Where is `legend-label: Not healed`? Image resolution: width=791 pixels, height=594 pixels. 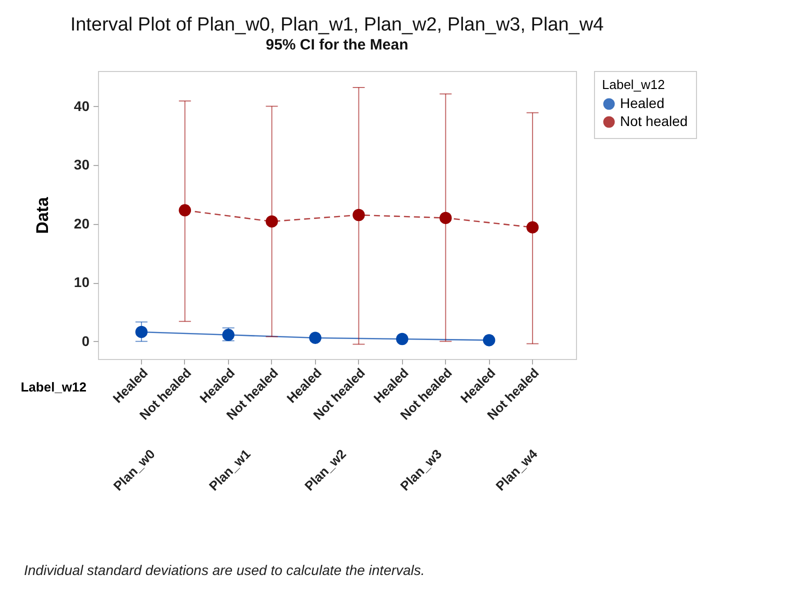 legend-label: Not healed is located at coordinates (654, 121).